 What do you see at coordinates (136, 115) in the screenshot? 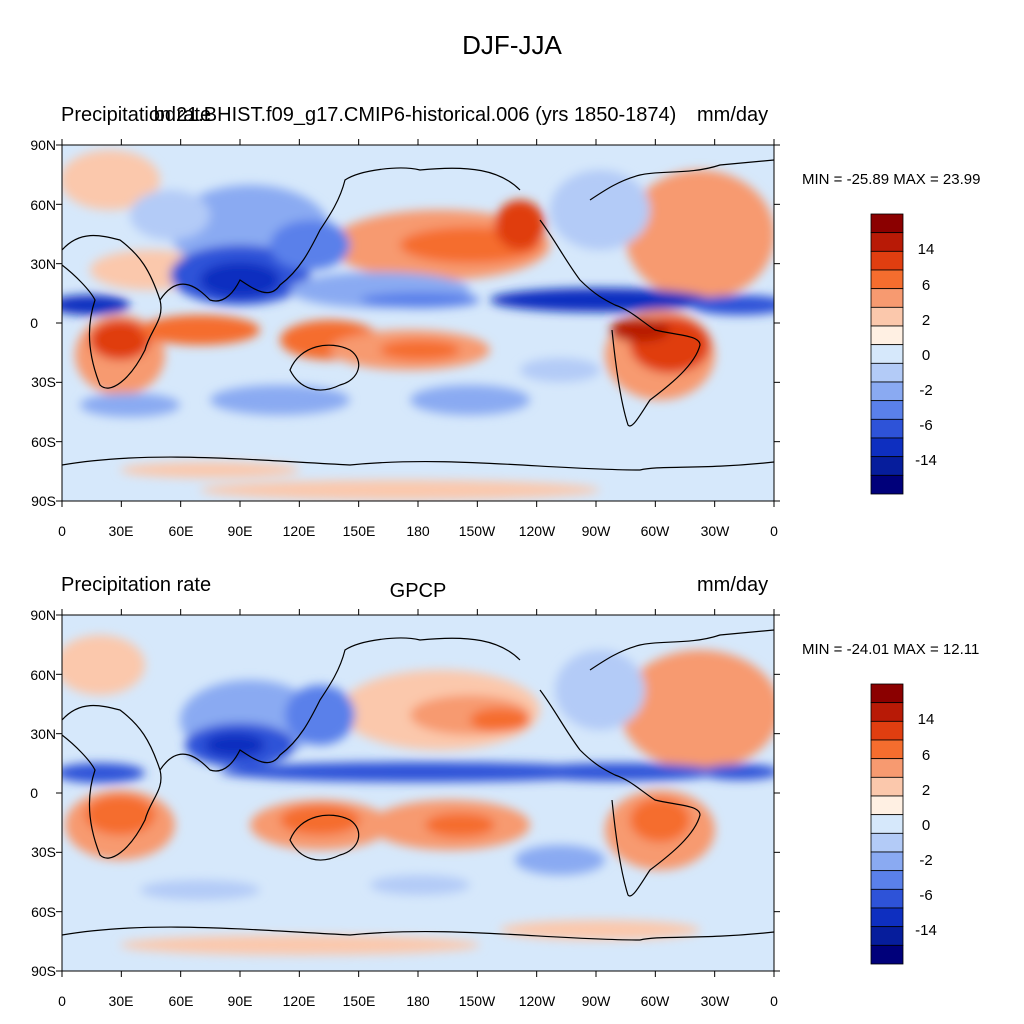
I see `panel-1-left-title: Precipitation rate` at bounding box center [136, 115].